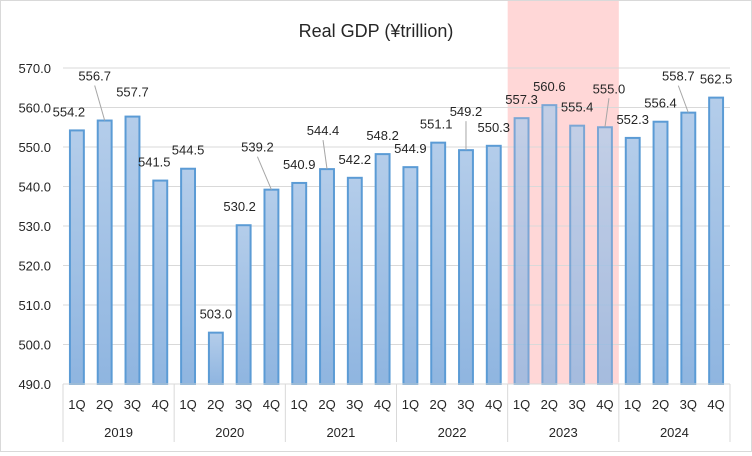 Image resolution: width=752 pixels, height=456 pixels. I want to click on data-label: 555.4, so click(577, 107).